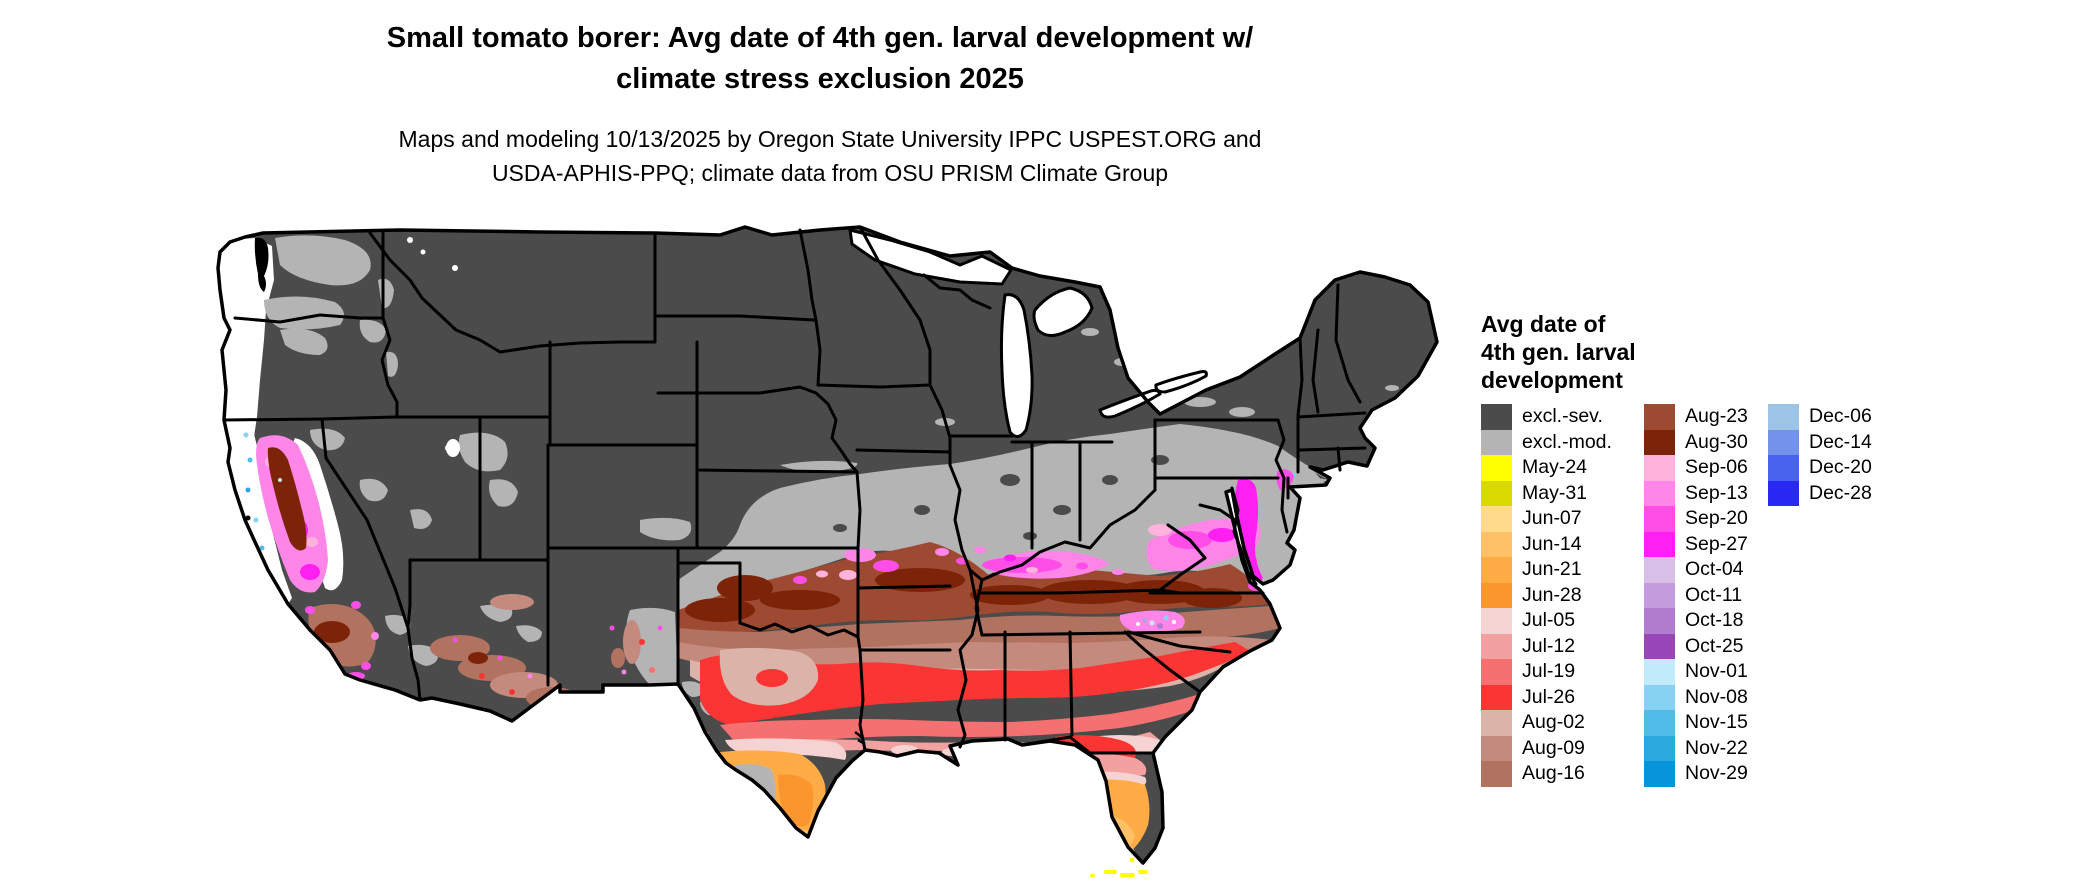 This screenshot has width=2100, height=892. What do you see at coordinates (1549, 696) in the screenshot?
I see `legend-entry-label: Jul-26` at bounding box center [1549, 696].